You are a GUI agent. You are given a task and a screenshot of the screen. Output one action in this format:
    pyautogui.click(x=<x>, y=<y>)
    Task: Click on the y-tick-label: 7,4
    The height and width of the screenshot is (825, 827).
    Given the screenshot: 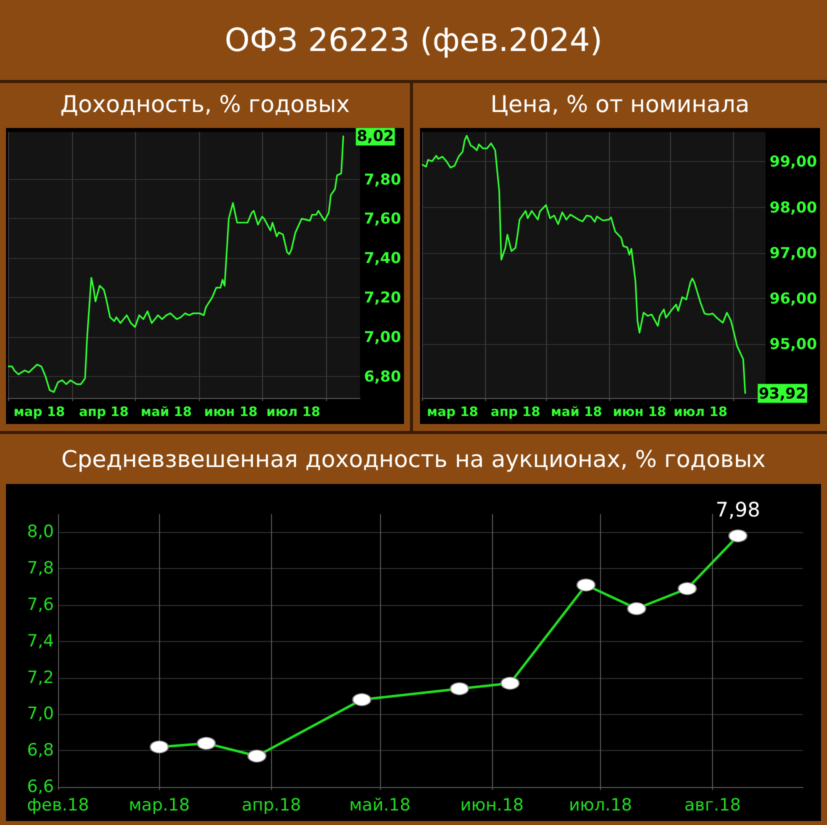 What is the action you would take?
    pyautogui.click(x=40, y=641)
    